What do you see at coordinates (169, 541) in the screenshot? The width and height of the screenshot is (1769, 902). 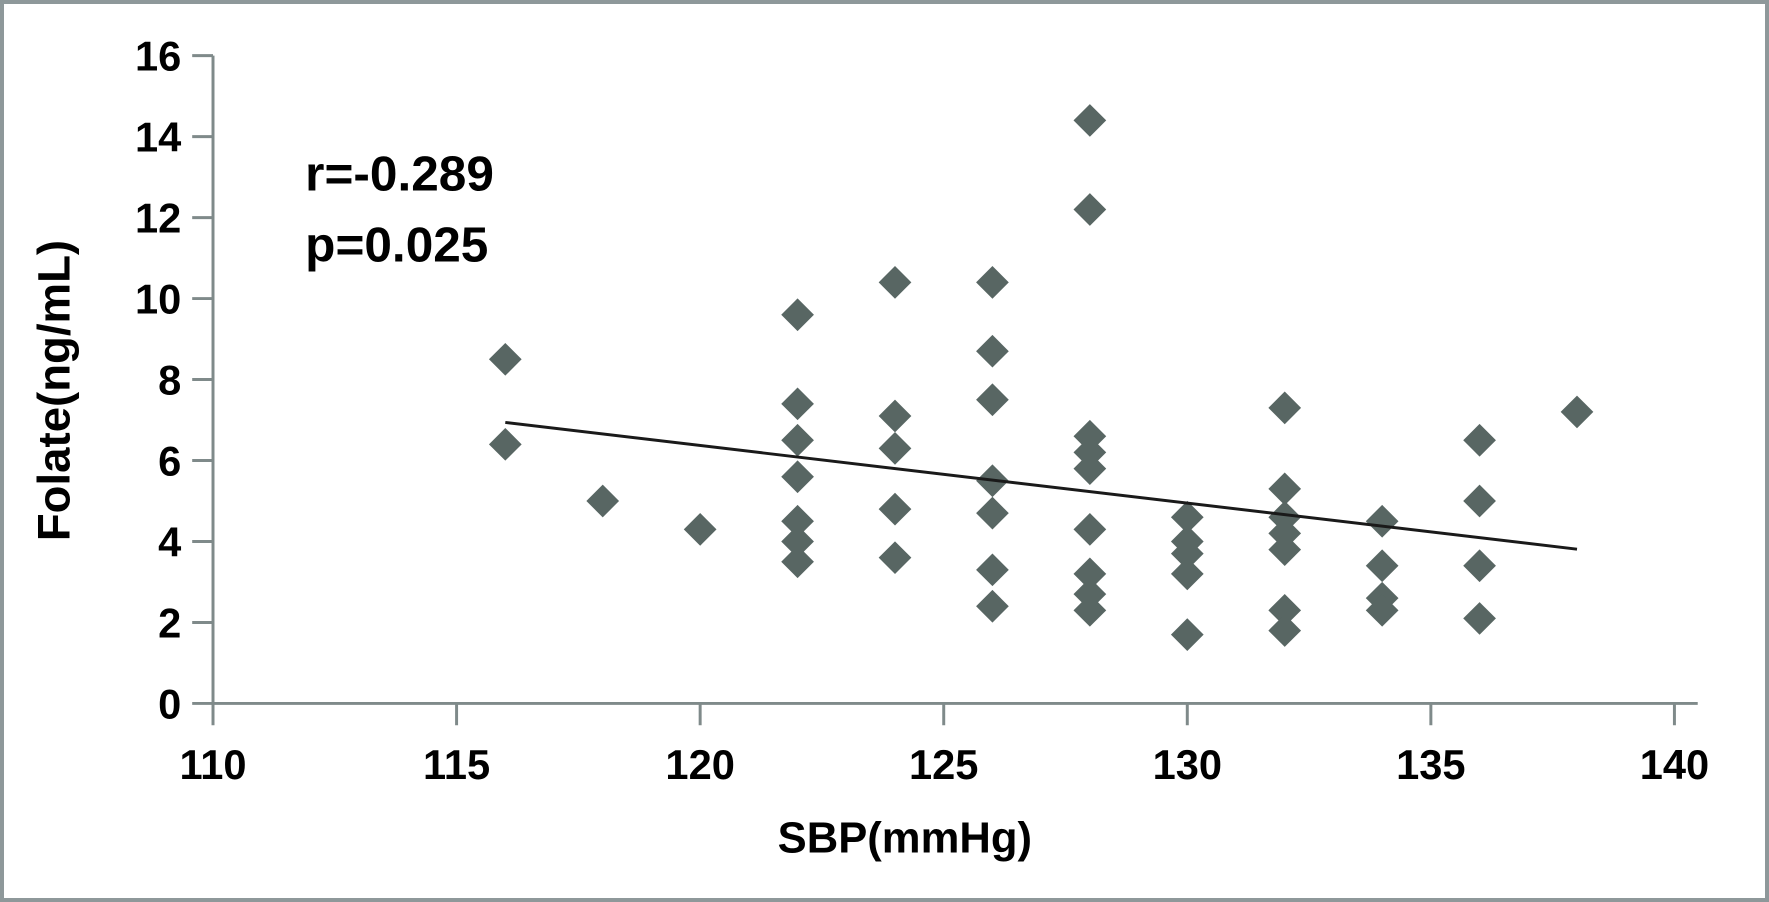 I see `y-tick-label: 4` at bounding box center [169, 541].